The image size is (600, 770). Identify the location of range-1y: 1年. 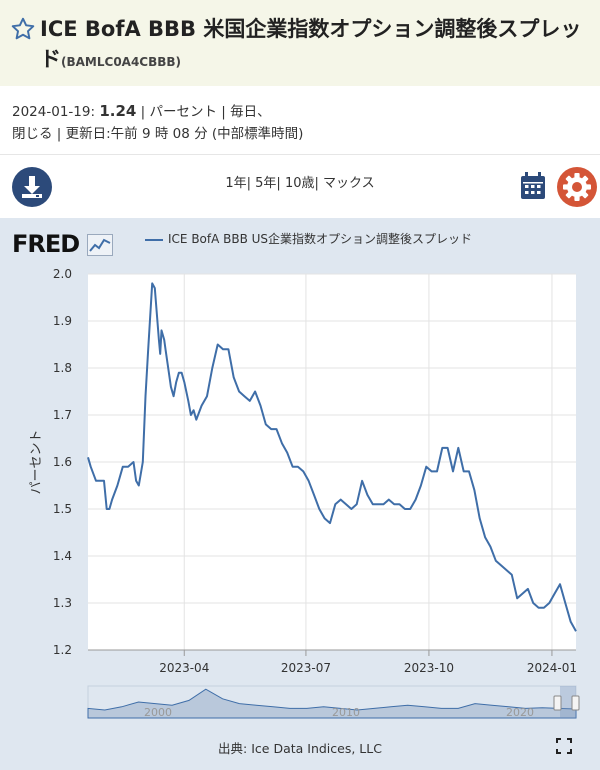
(236, 183).